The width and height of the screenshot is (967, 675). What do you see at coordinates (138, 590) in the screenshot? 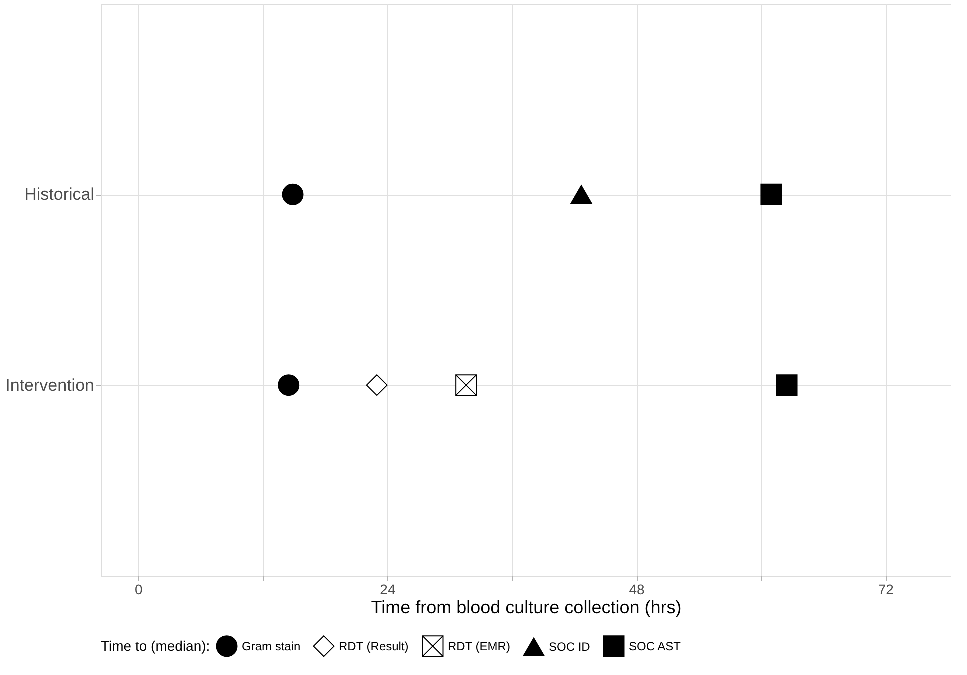
I see `x-tick-label: 0` at bounding box center [138, 590].